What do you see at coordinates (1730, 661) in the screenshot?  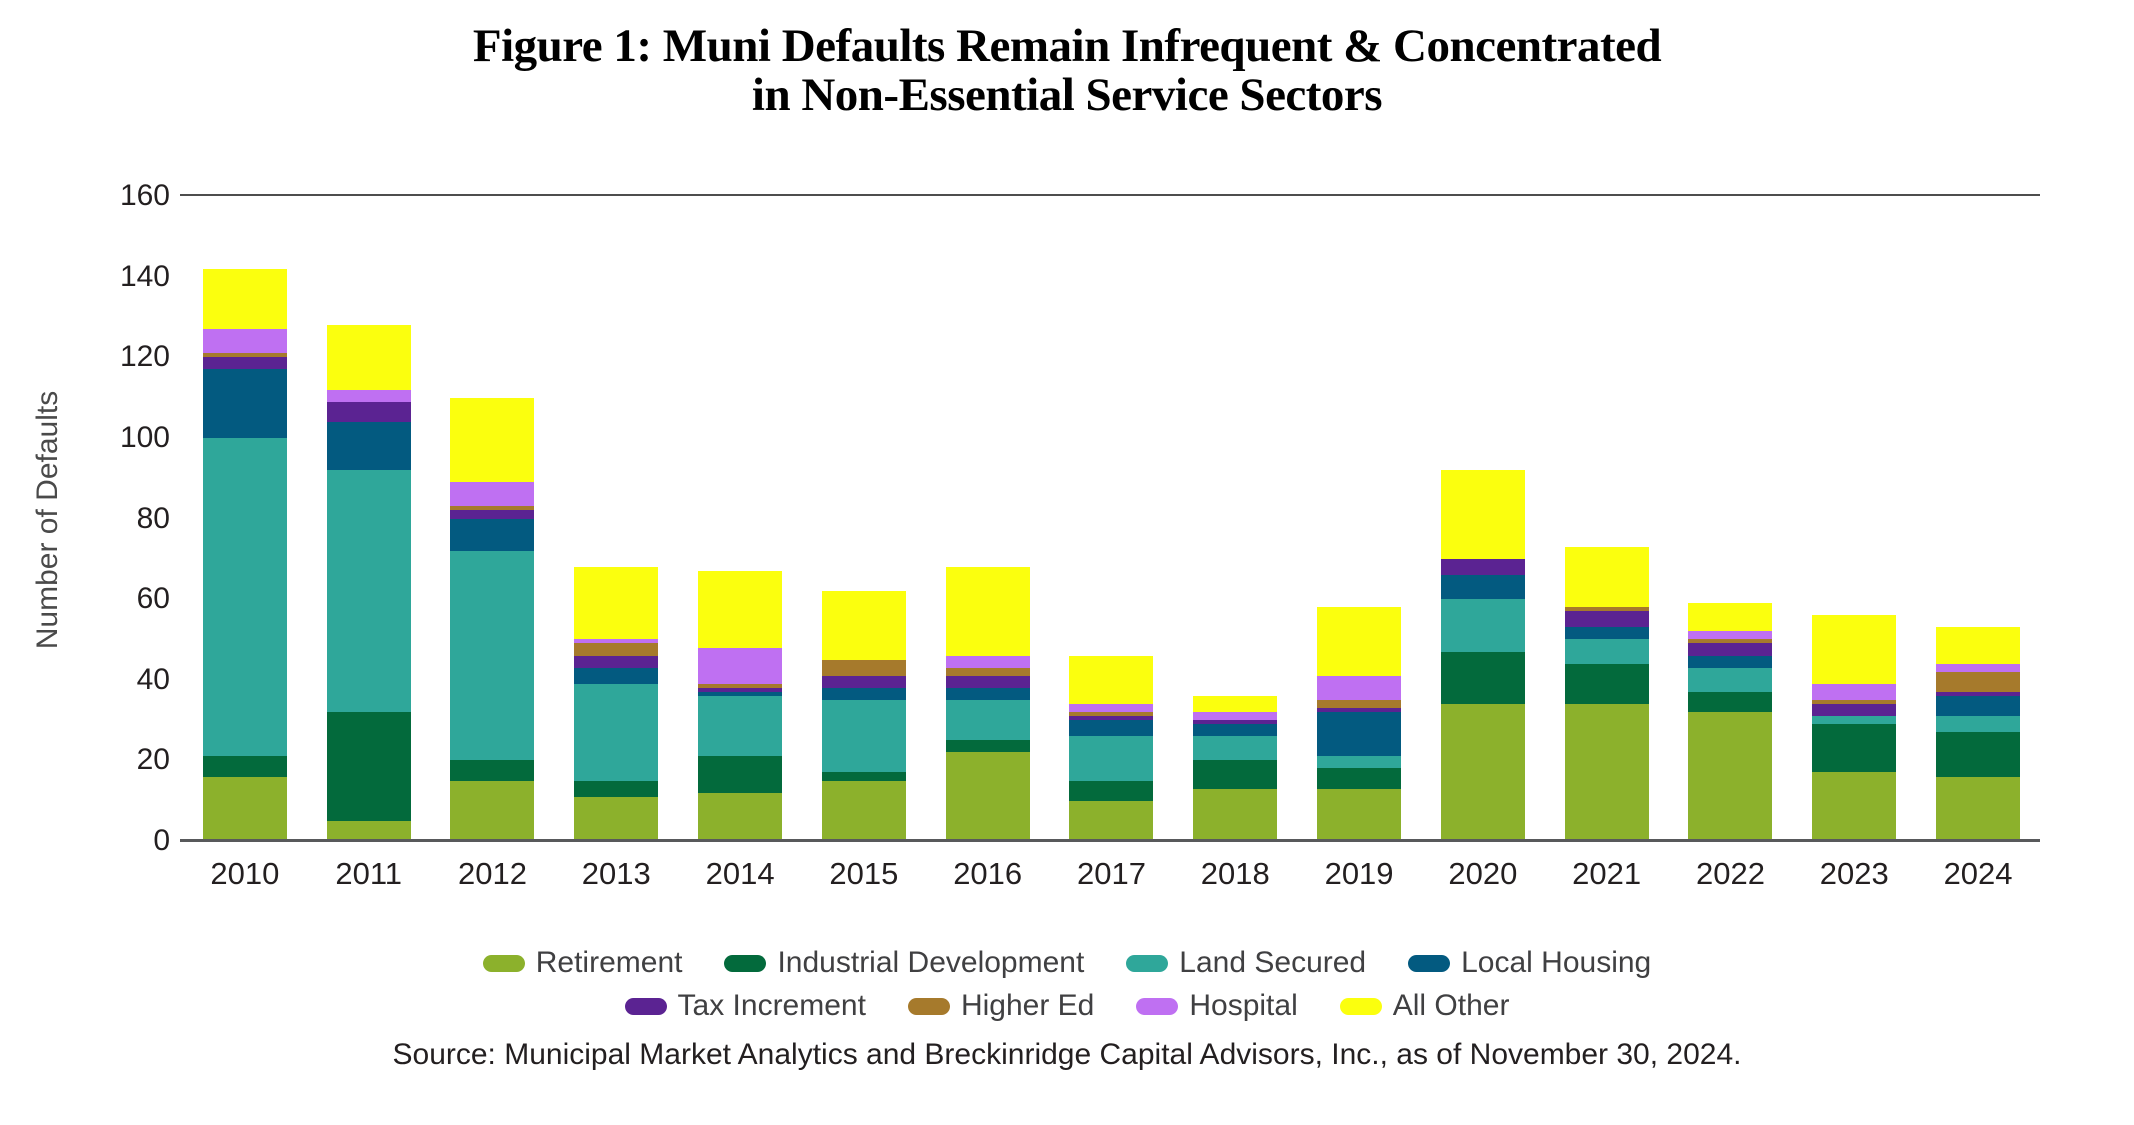 I see `segment-local-housing-2022` at bounding box center [1730, 661].